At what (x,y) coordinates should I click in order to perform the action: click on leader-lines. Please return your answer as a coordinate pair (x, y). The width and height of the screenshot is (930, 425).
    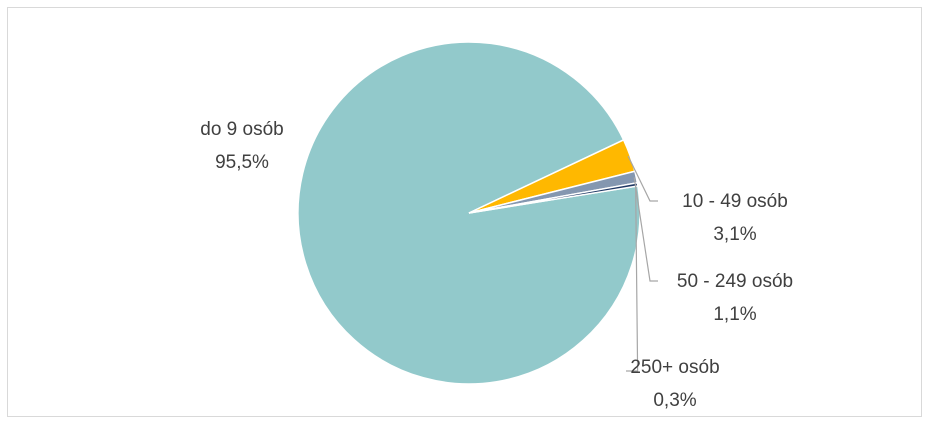
    Looking at the image, I should click on (642, 263).